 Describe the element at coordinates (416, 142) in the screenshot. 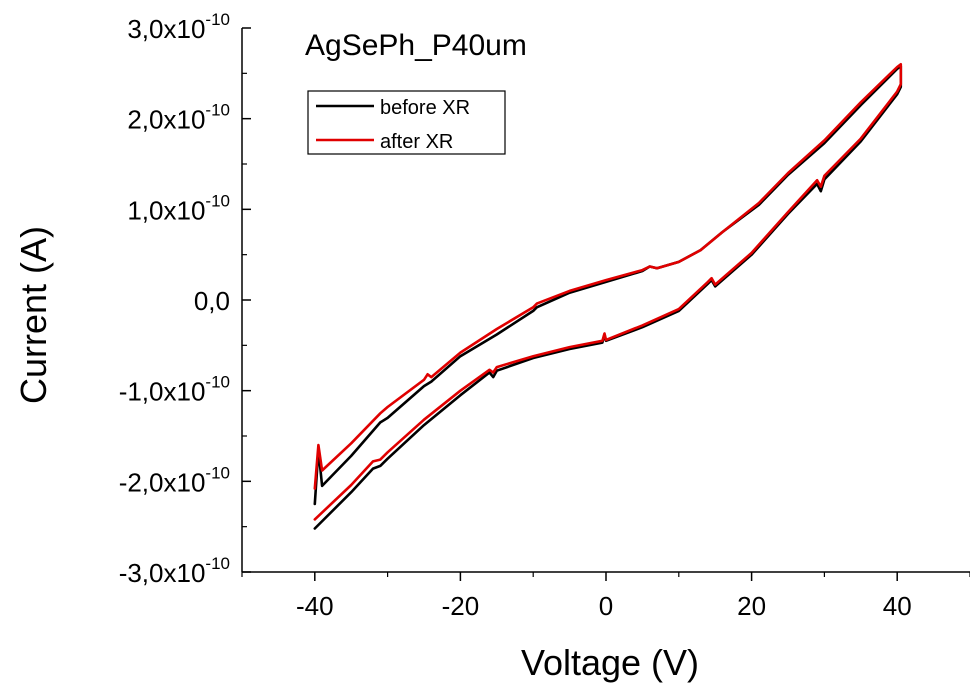

I see `legend-label-after-xr: after XR` at that location.